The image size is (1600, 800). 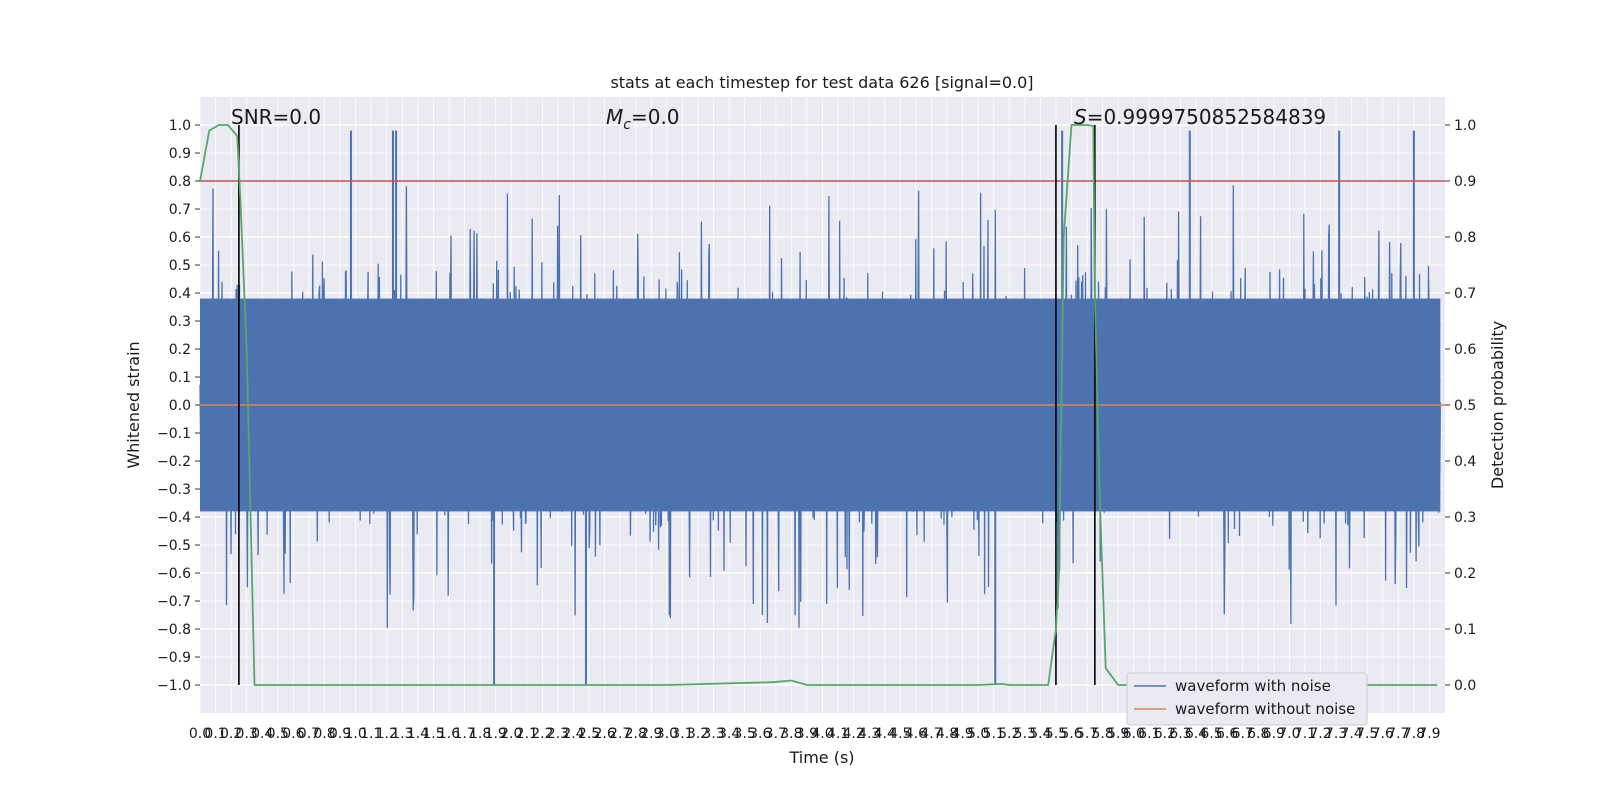 I want to click on x-tick-label: 4.5, so click(x=900, y=734).